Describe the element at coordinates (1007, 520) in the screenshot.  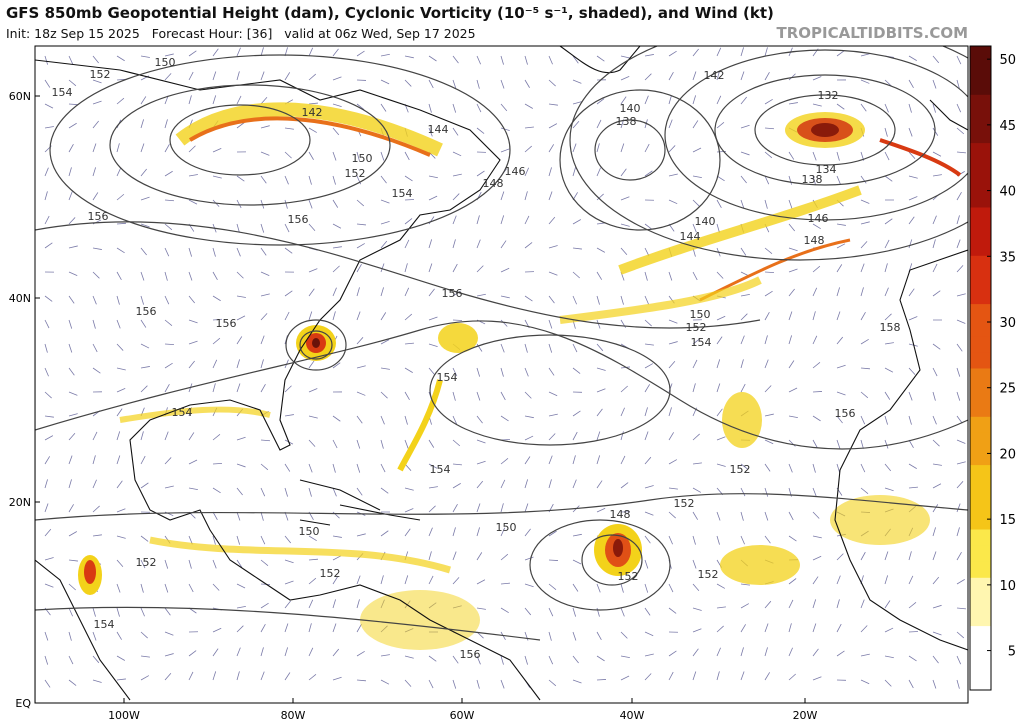
I see `colorbar-tick-label: 15` at that location.